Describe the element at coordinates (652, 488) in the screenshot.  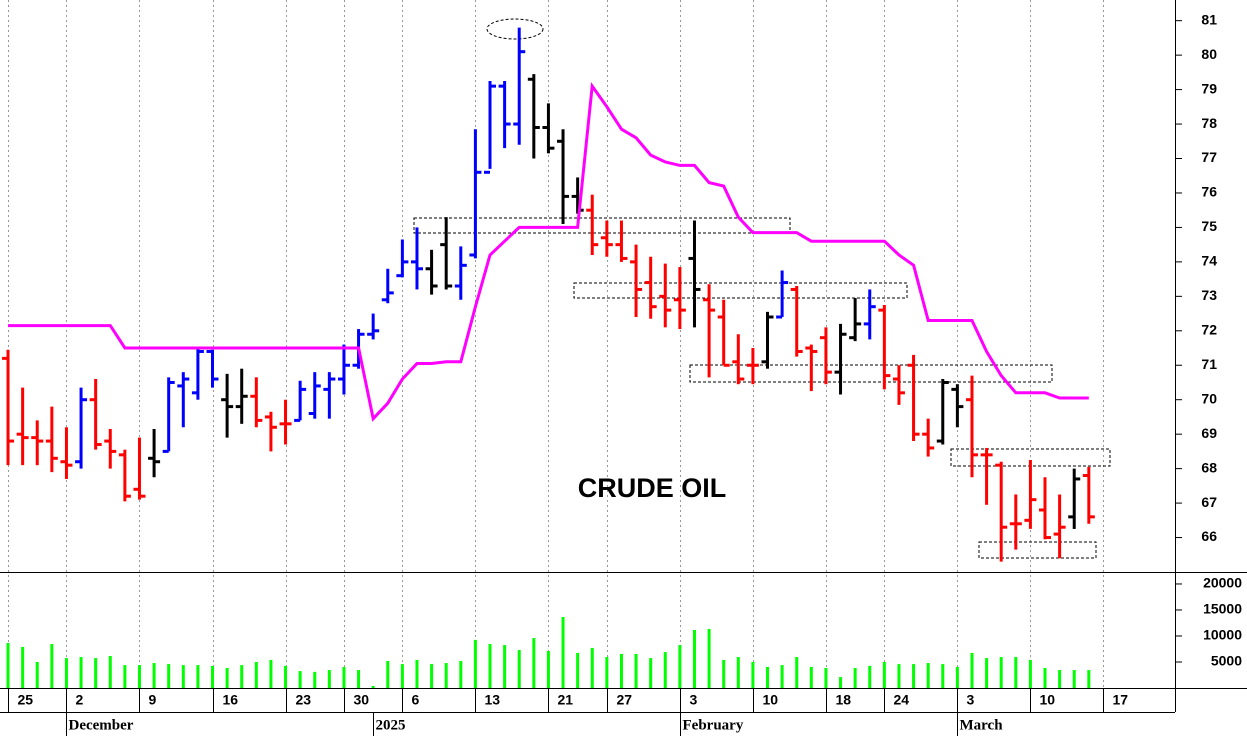
I see `chart-title: CRUDE OIL` at that location.